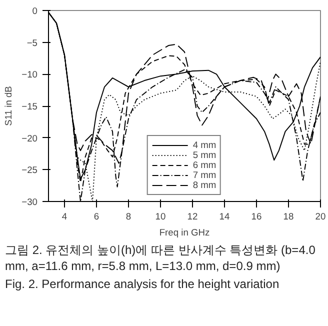  What do you see at coordinates (204, 155) in the screenshot?
I see `legend-label: 5 mm` at bounding box center [204, 155].